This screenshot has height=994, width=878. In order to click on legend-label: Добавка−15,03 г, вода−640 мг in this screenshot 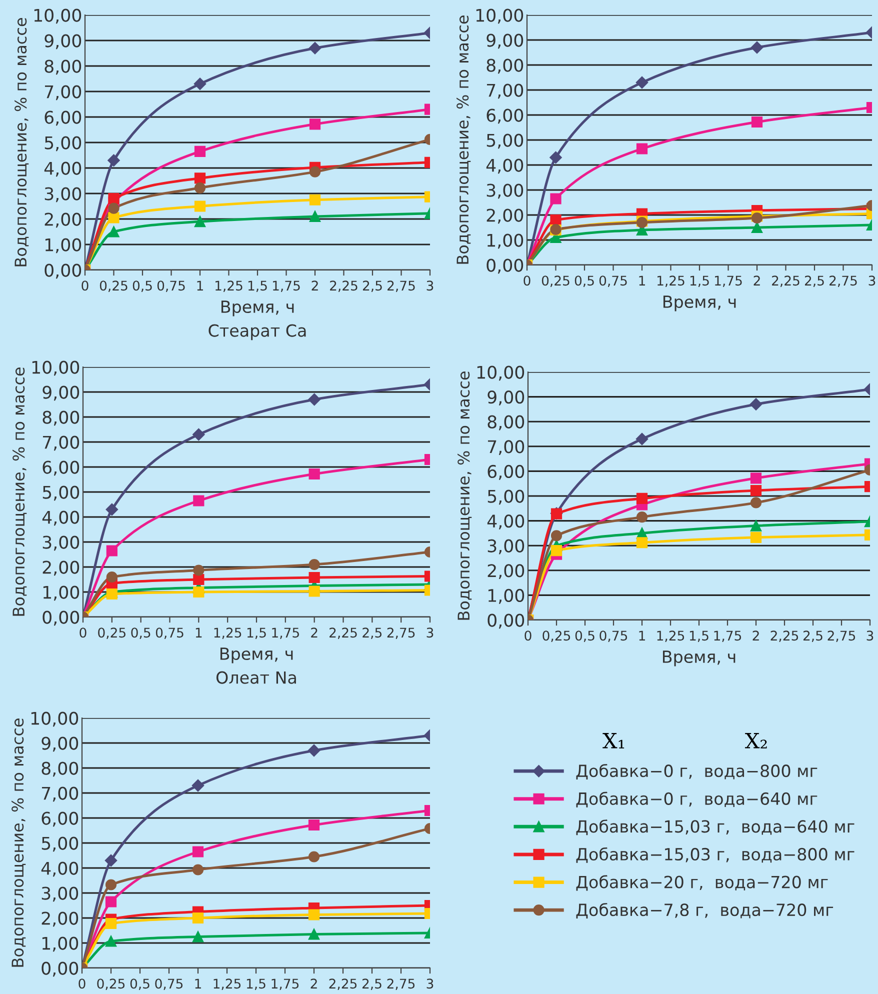, I will do `click(715, 828)`.